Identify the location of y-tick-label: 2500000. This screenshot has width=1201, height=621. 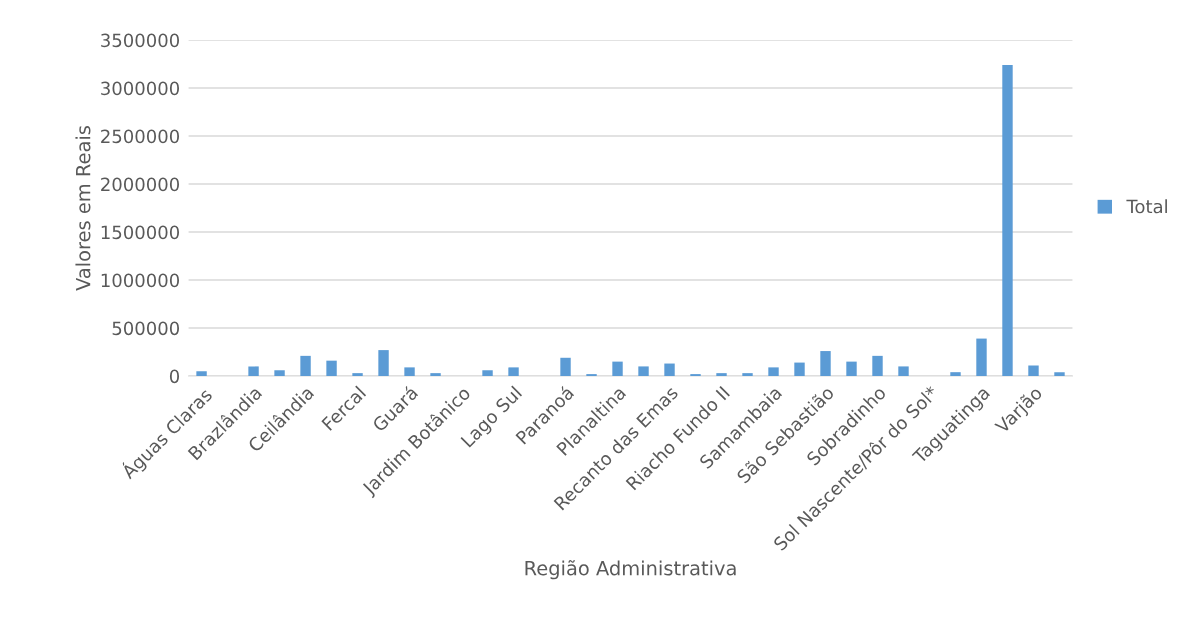
(140, 136).